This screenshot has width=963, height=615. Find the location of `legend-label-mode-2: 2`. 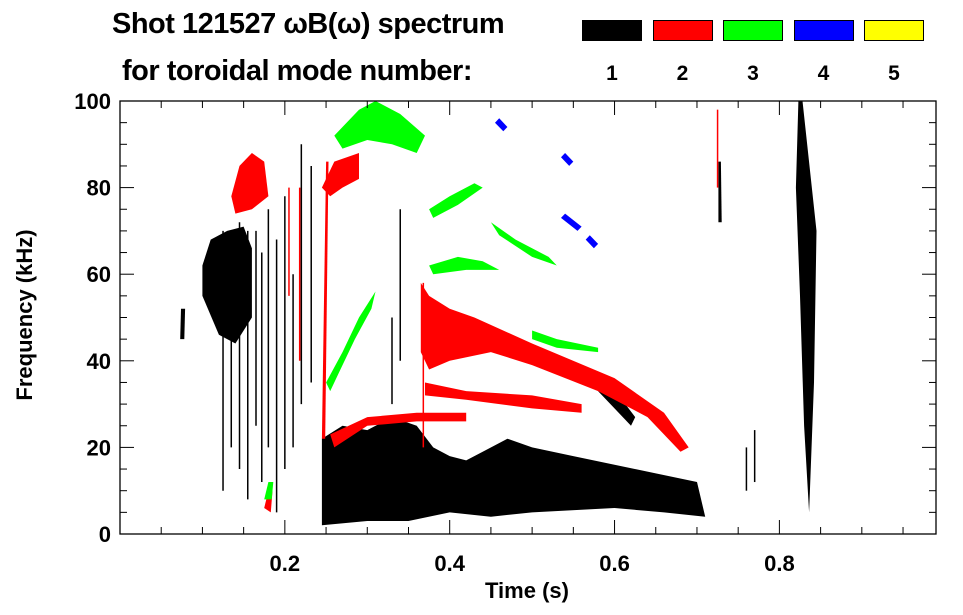

legend-label-mode-2: 2 is located at coordinates (682, 73).